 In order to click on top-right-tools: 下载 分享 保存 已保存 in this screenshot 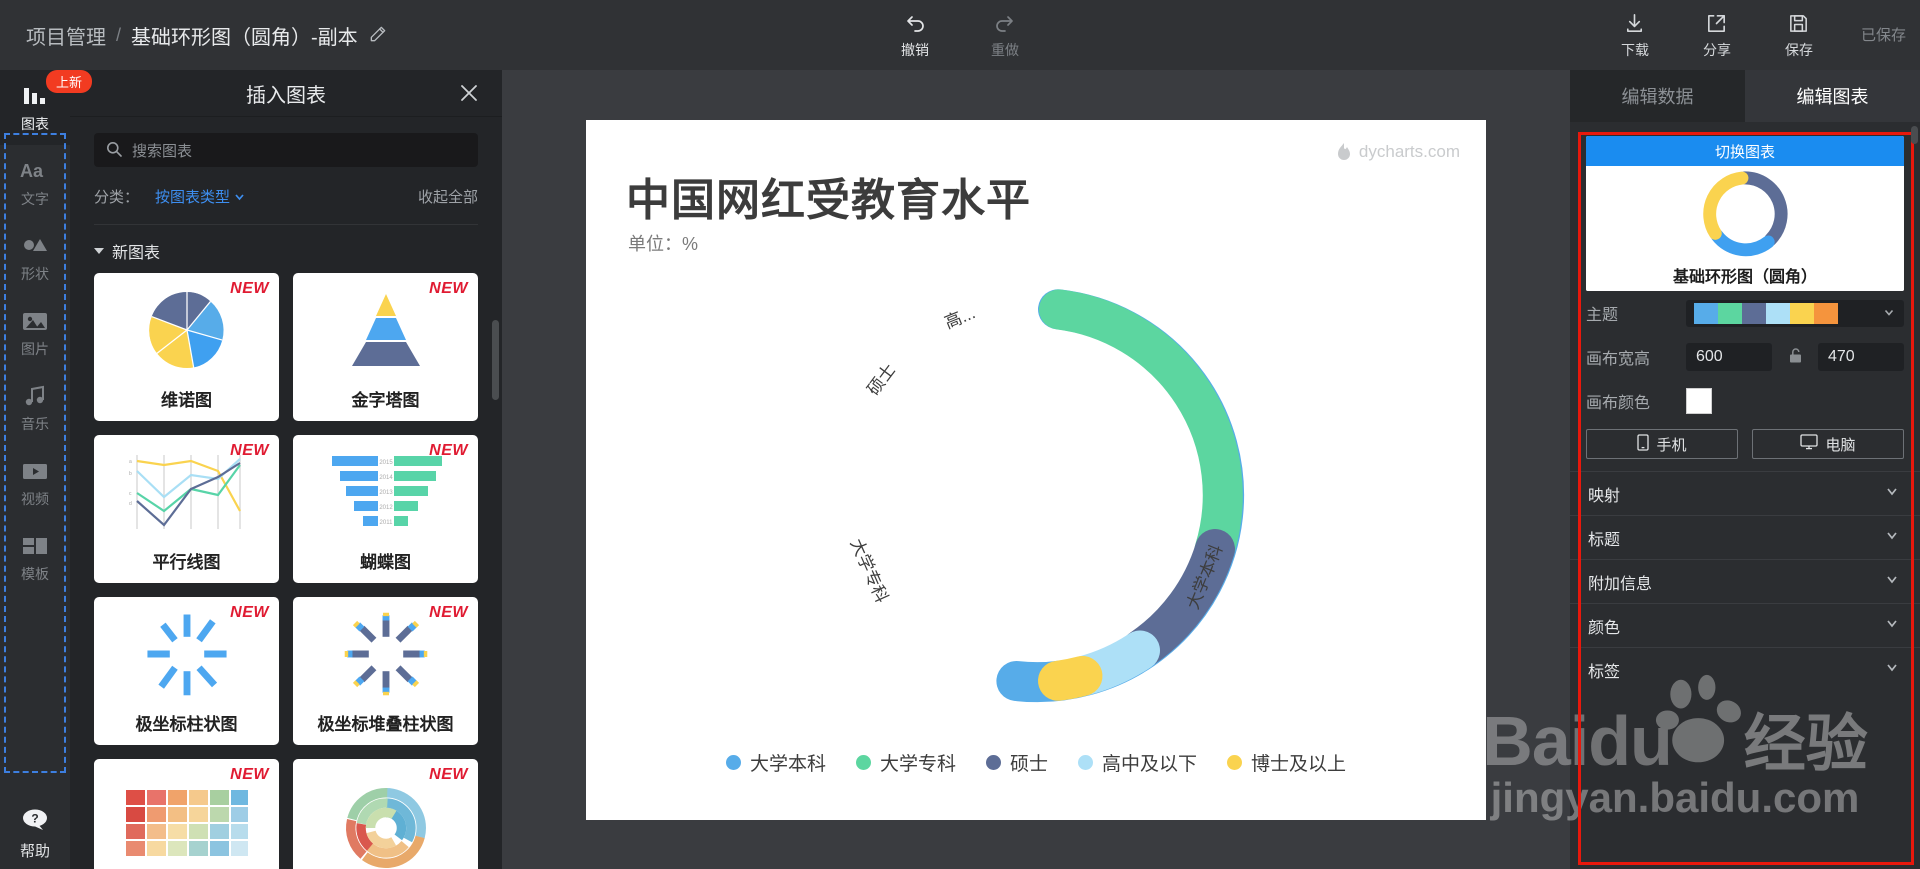, I will do `click(1758, 35)`.